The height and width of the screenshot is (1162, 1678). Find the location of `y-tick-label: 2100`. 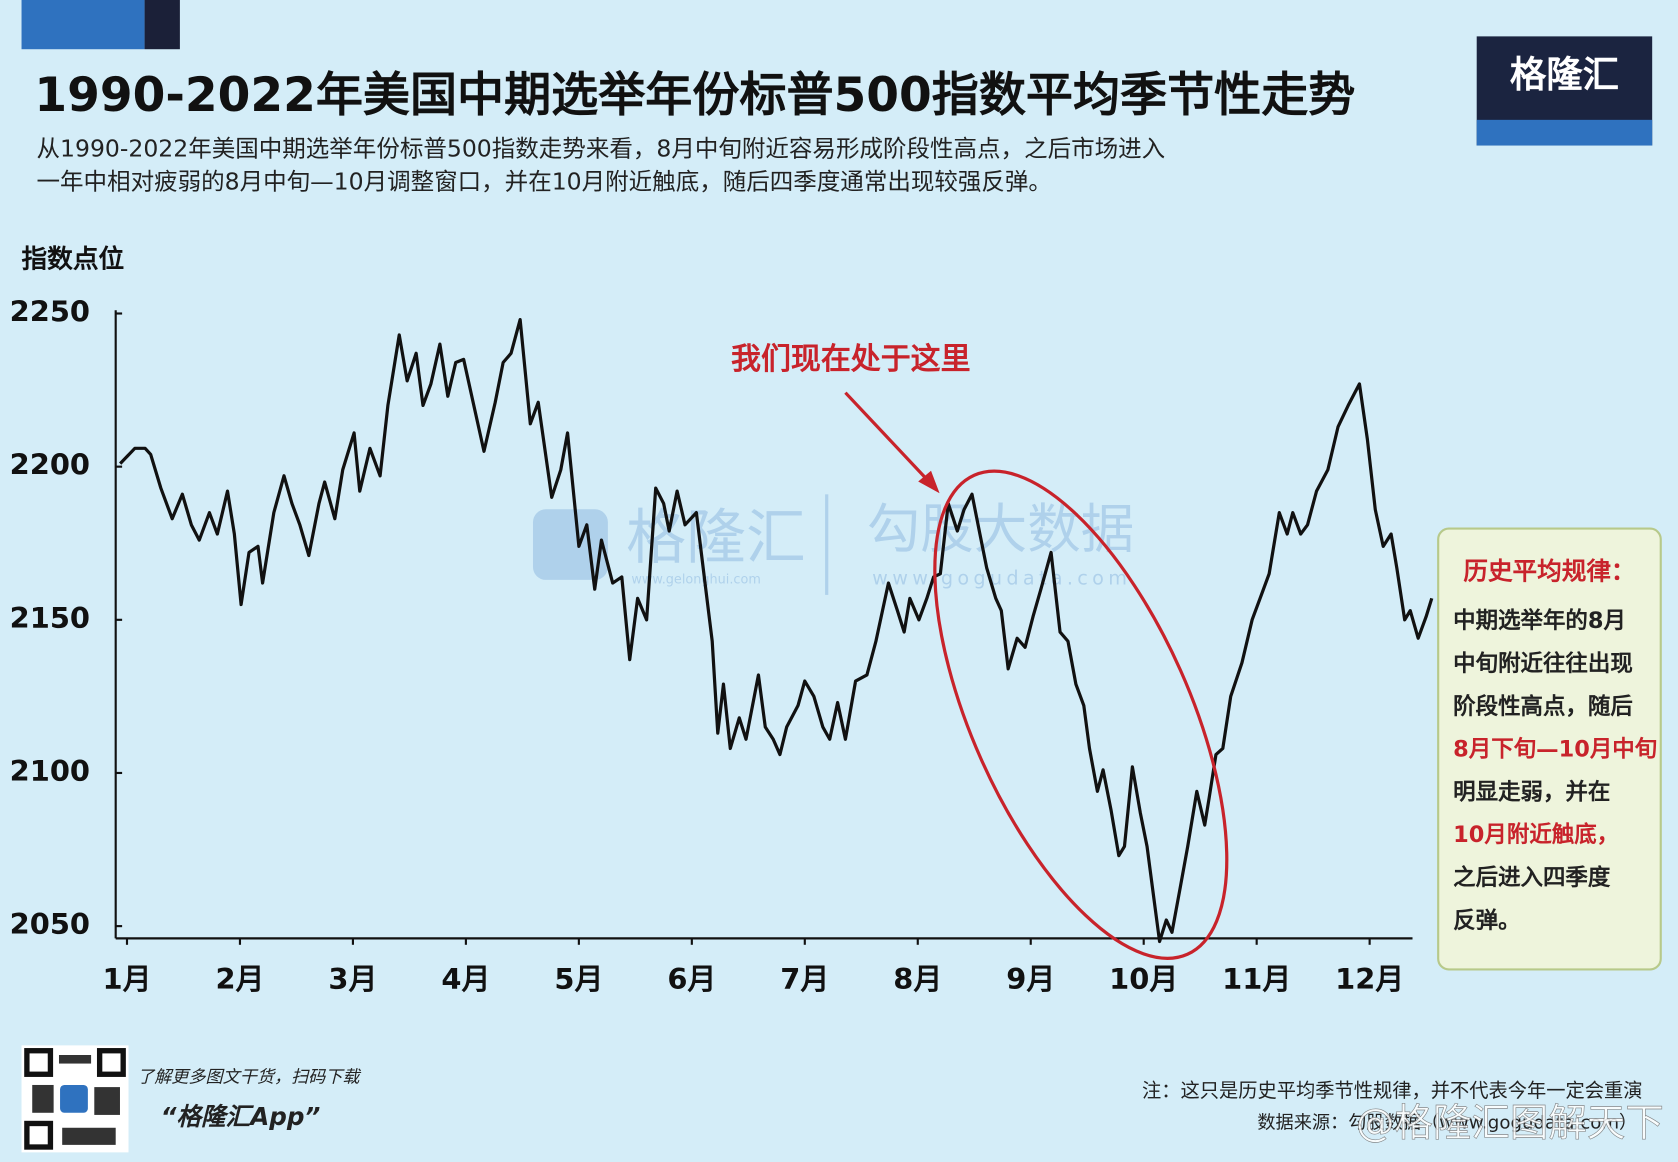

y-tick-label: 2100 is located at coordinates (50, 771).